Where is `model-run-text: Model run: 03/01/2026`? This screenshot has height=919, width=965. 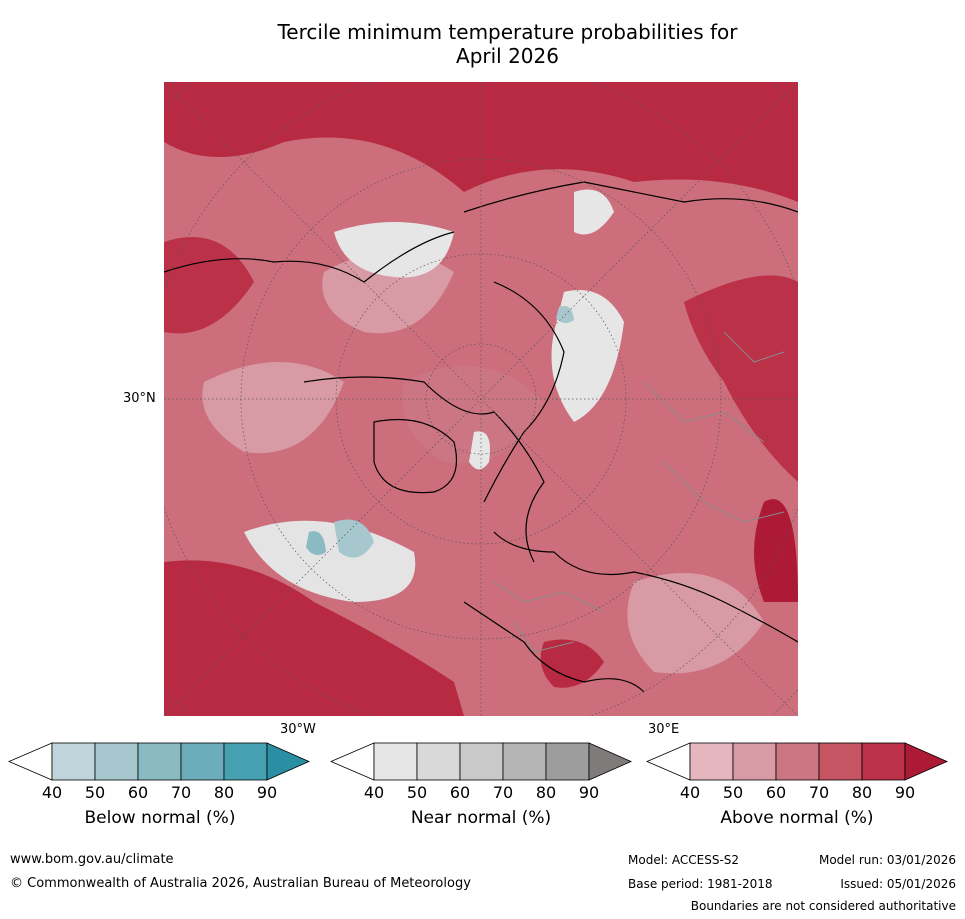 model-run-text: Model run: 03/01/2026 is located at coordinates (887, 860).